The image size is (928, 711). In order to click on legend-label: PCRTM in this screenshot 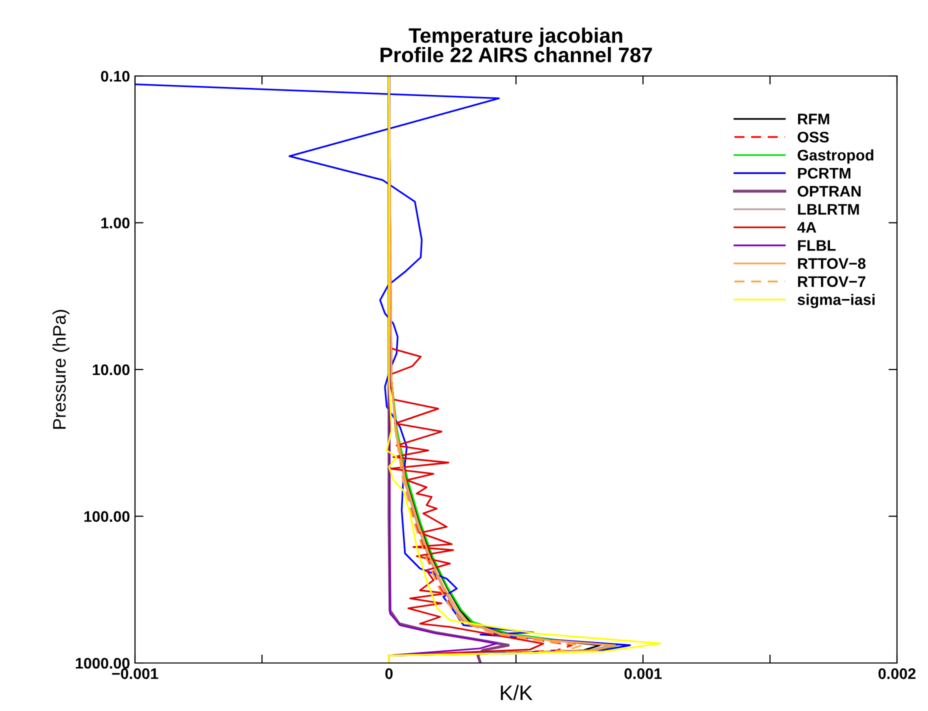, I will do `click(824, 173)`.